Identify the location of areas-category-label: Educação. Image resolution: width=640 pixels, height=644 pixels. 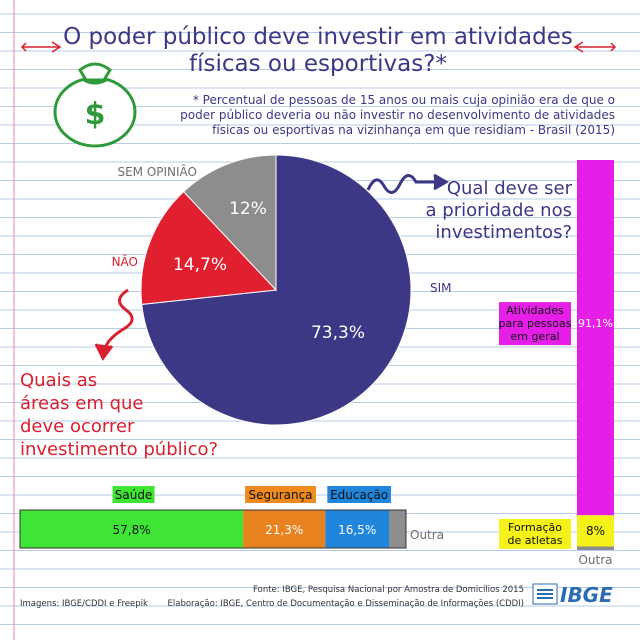
(359, 495).